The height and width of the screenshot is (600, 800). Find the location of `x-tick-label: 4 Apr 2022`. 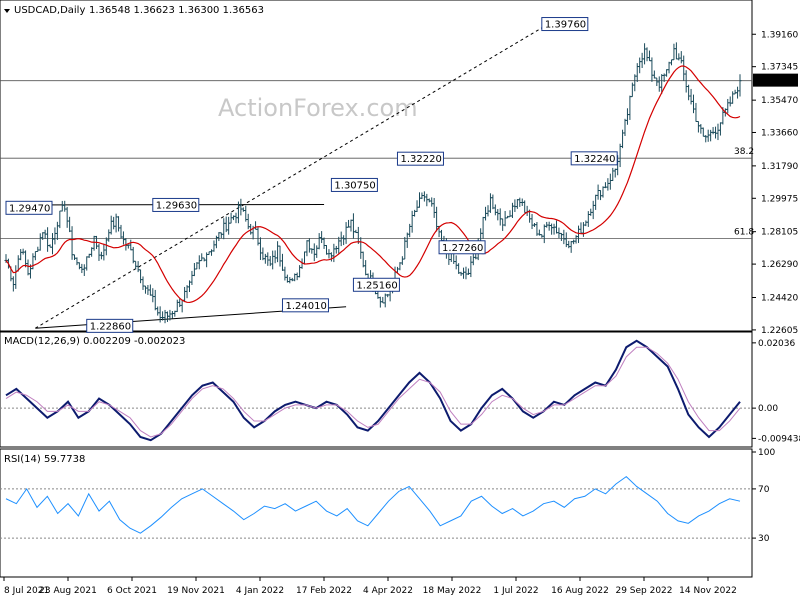

x-tick-label: 4 Apr 2022 is located at coordinates (388, 591).